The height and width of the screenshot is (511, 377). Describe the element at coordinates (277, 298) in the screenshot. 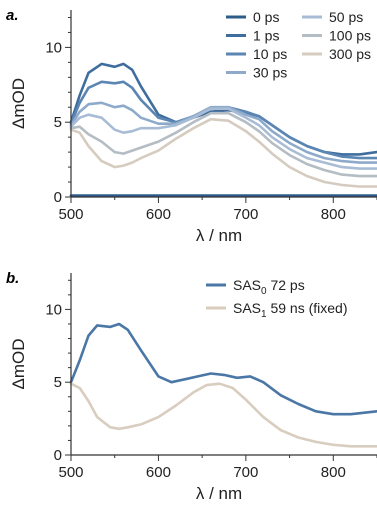

I see `legend: SAS0 72 ps SAS1 59 ns (fixed)` at that location.